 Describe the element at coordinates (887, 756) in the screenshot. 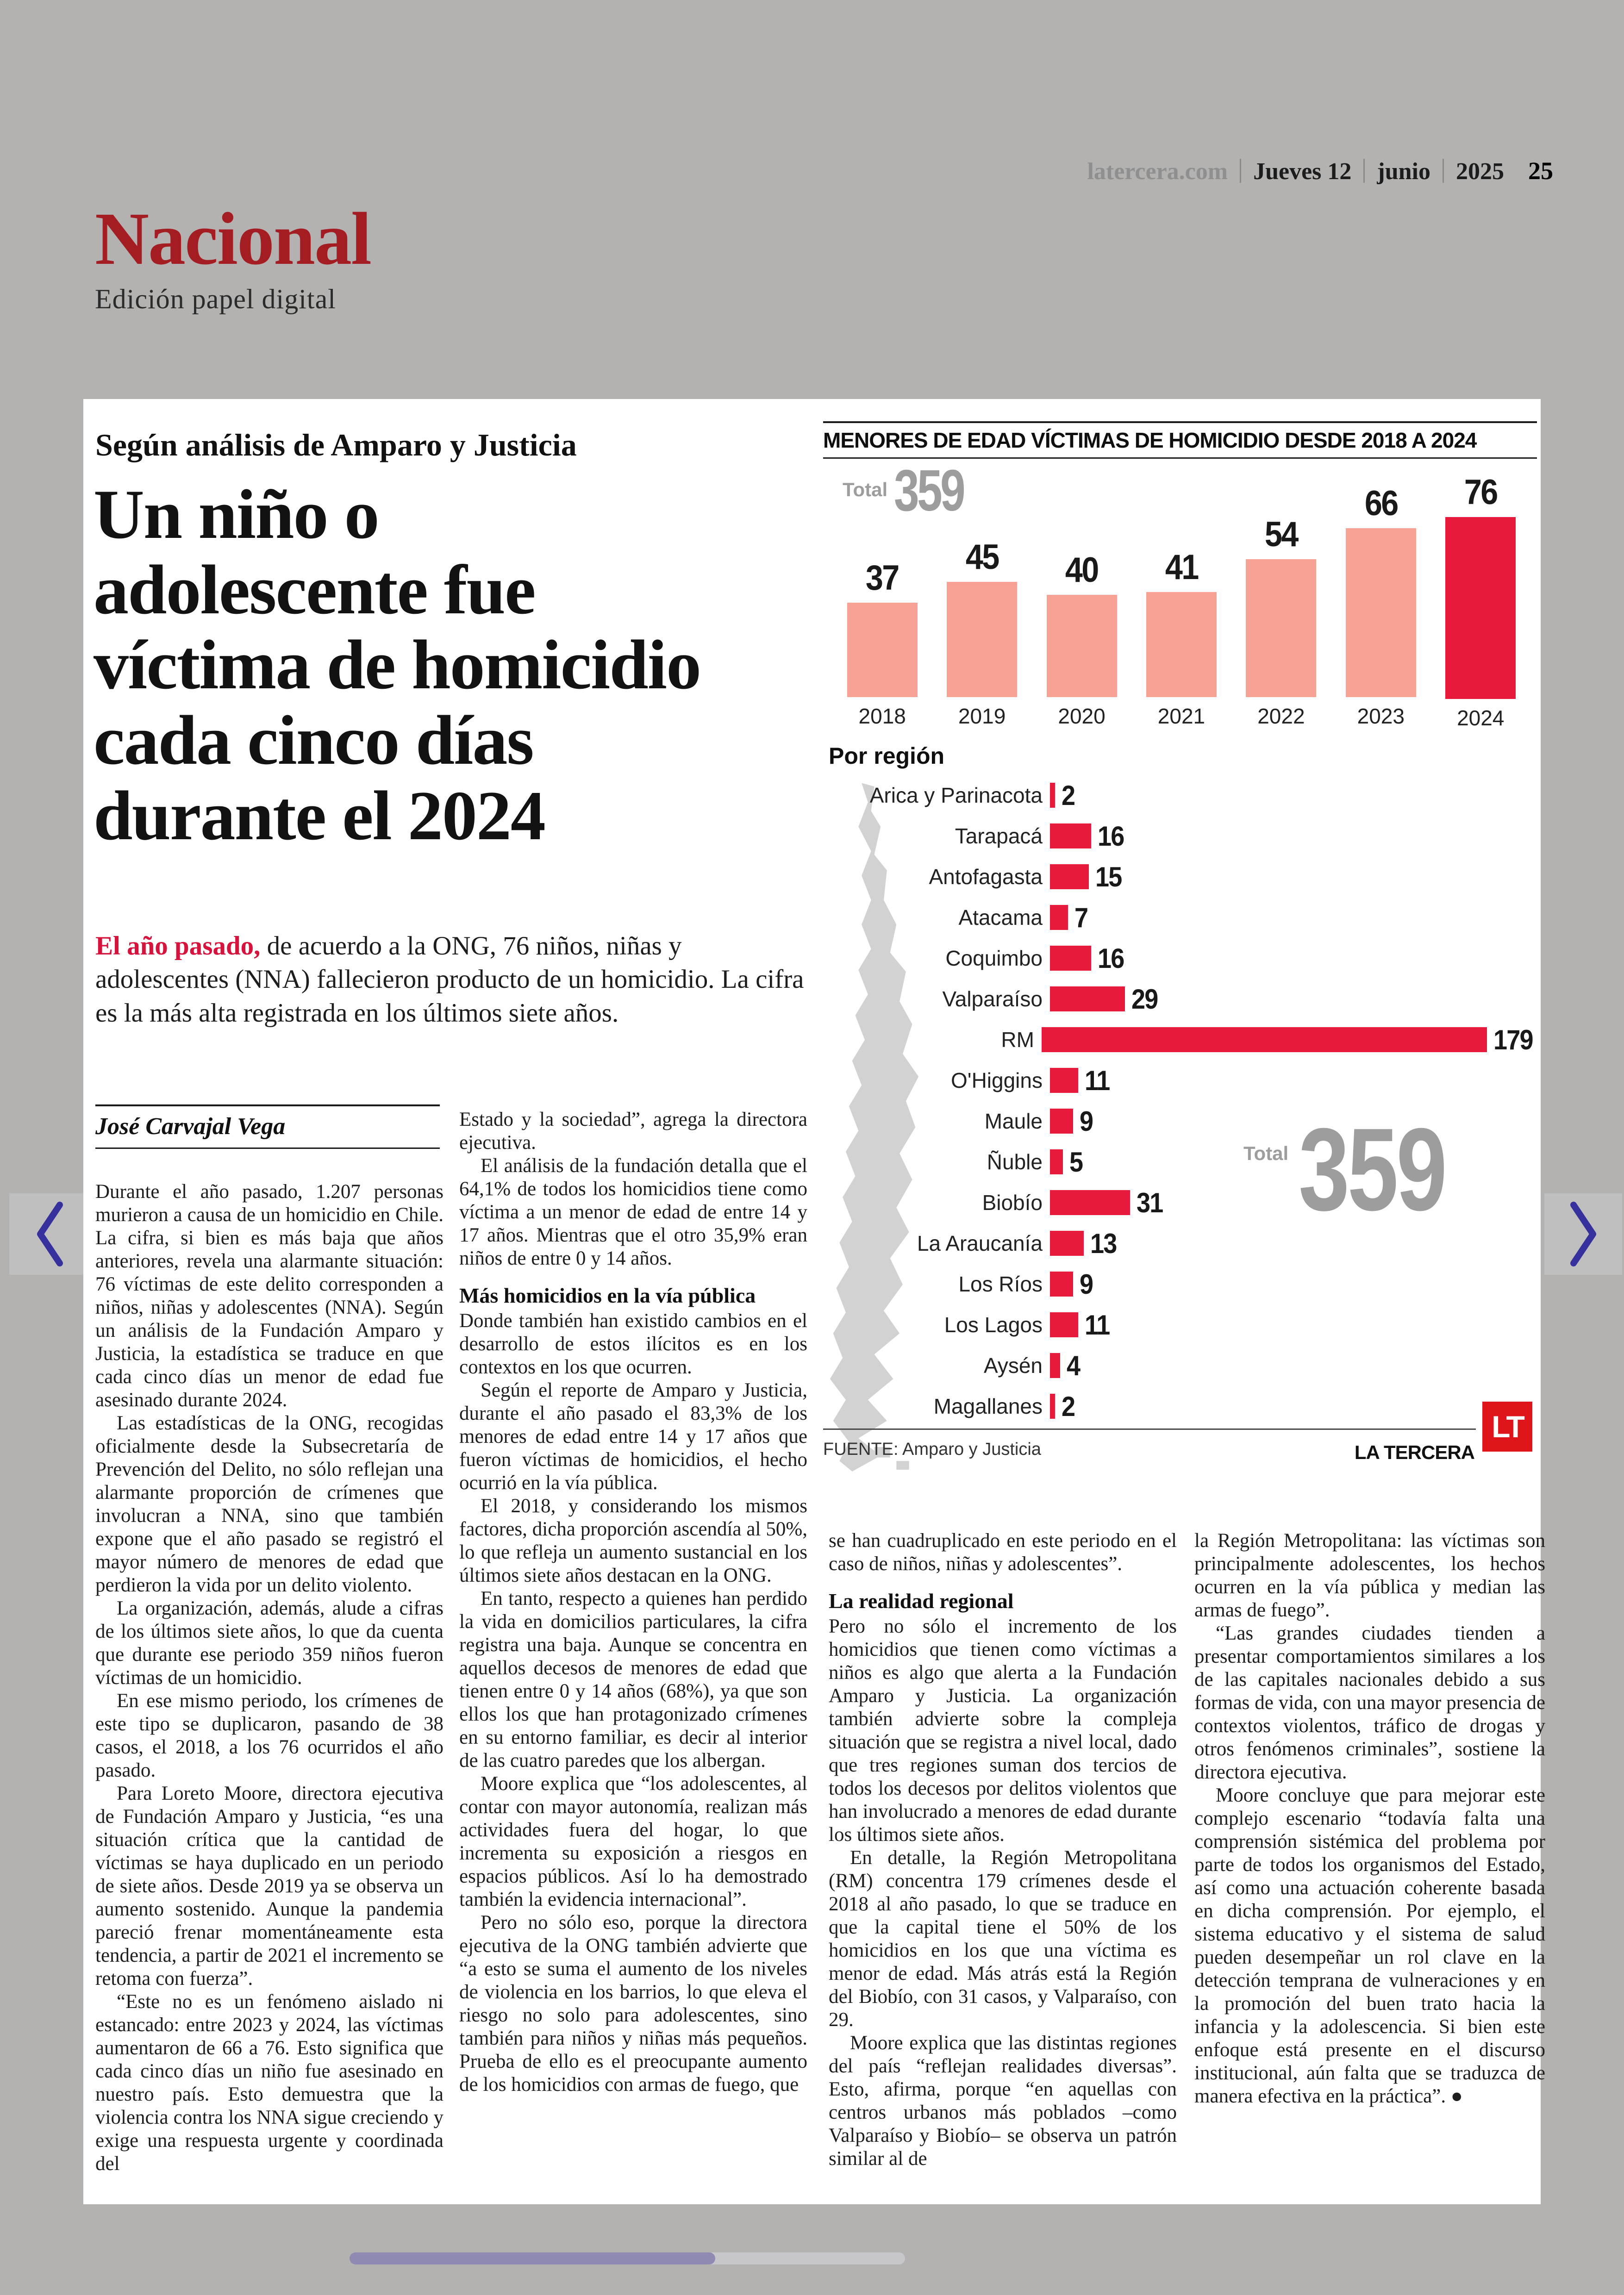

I see `by-region-label: Por región` at that location.